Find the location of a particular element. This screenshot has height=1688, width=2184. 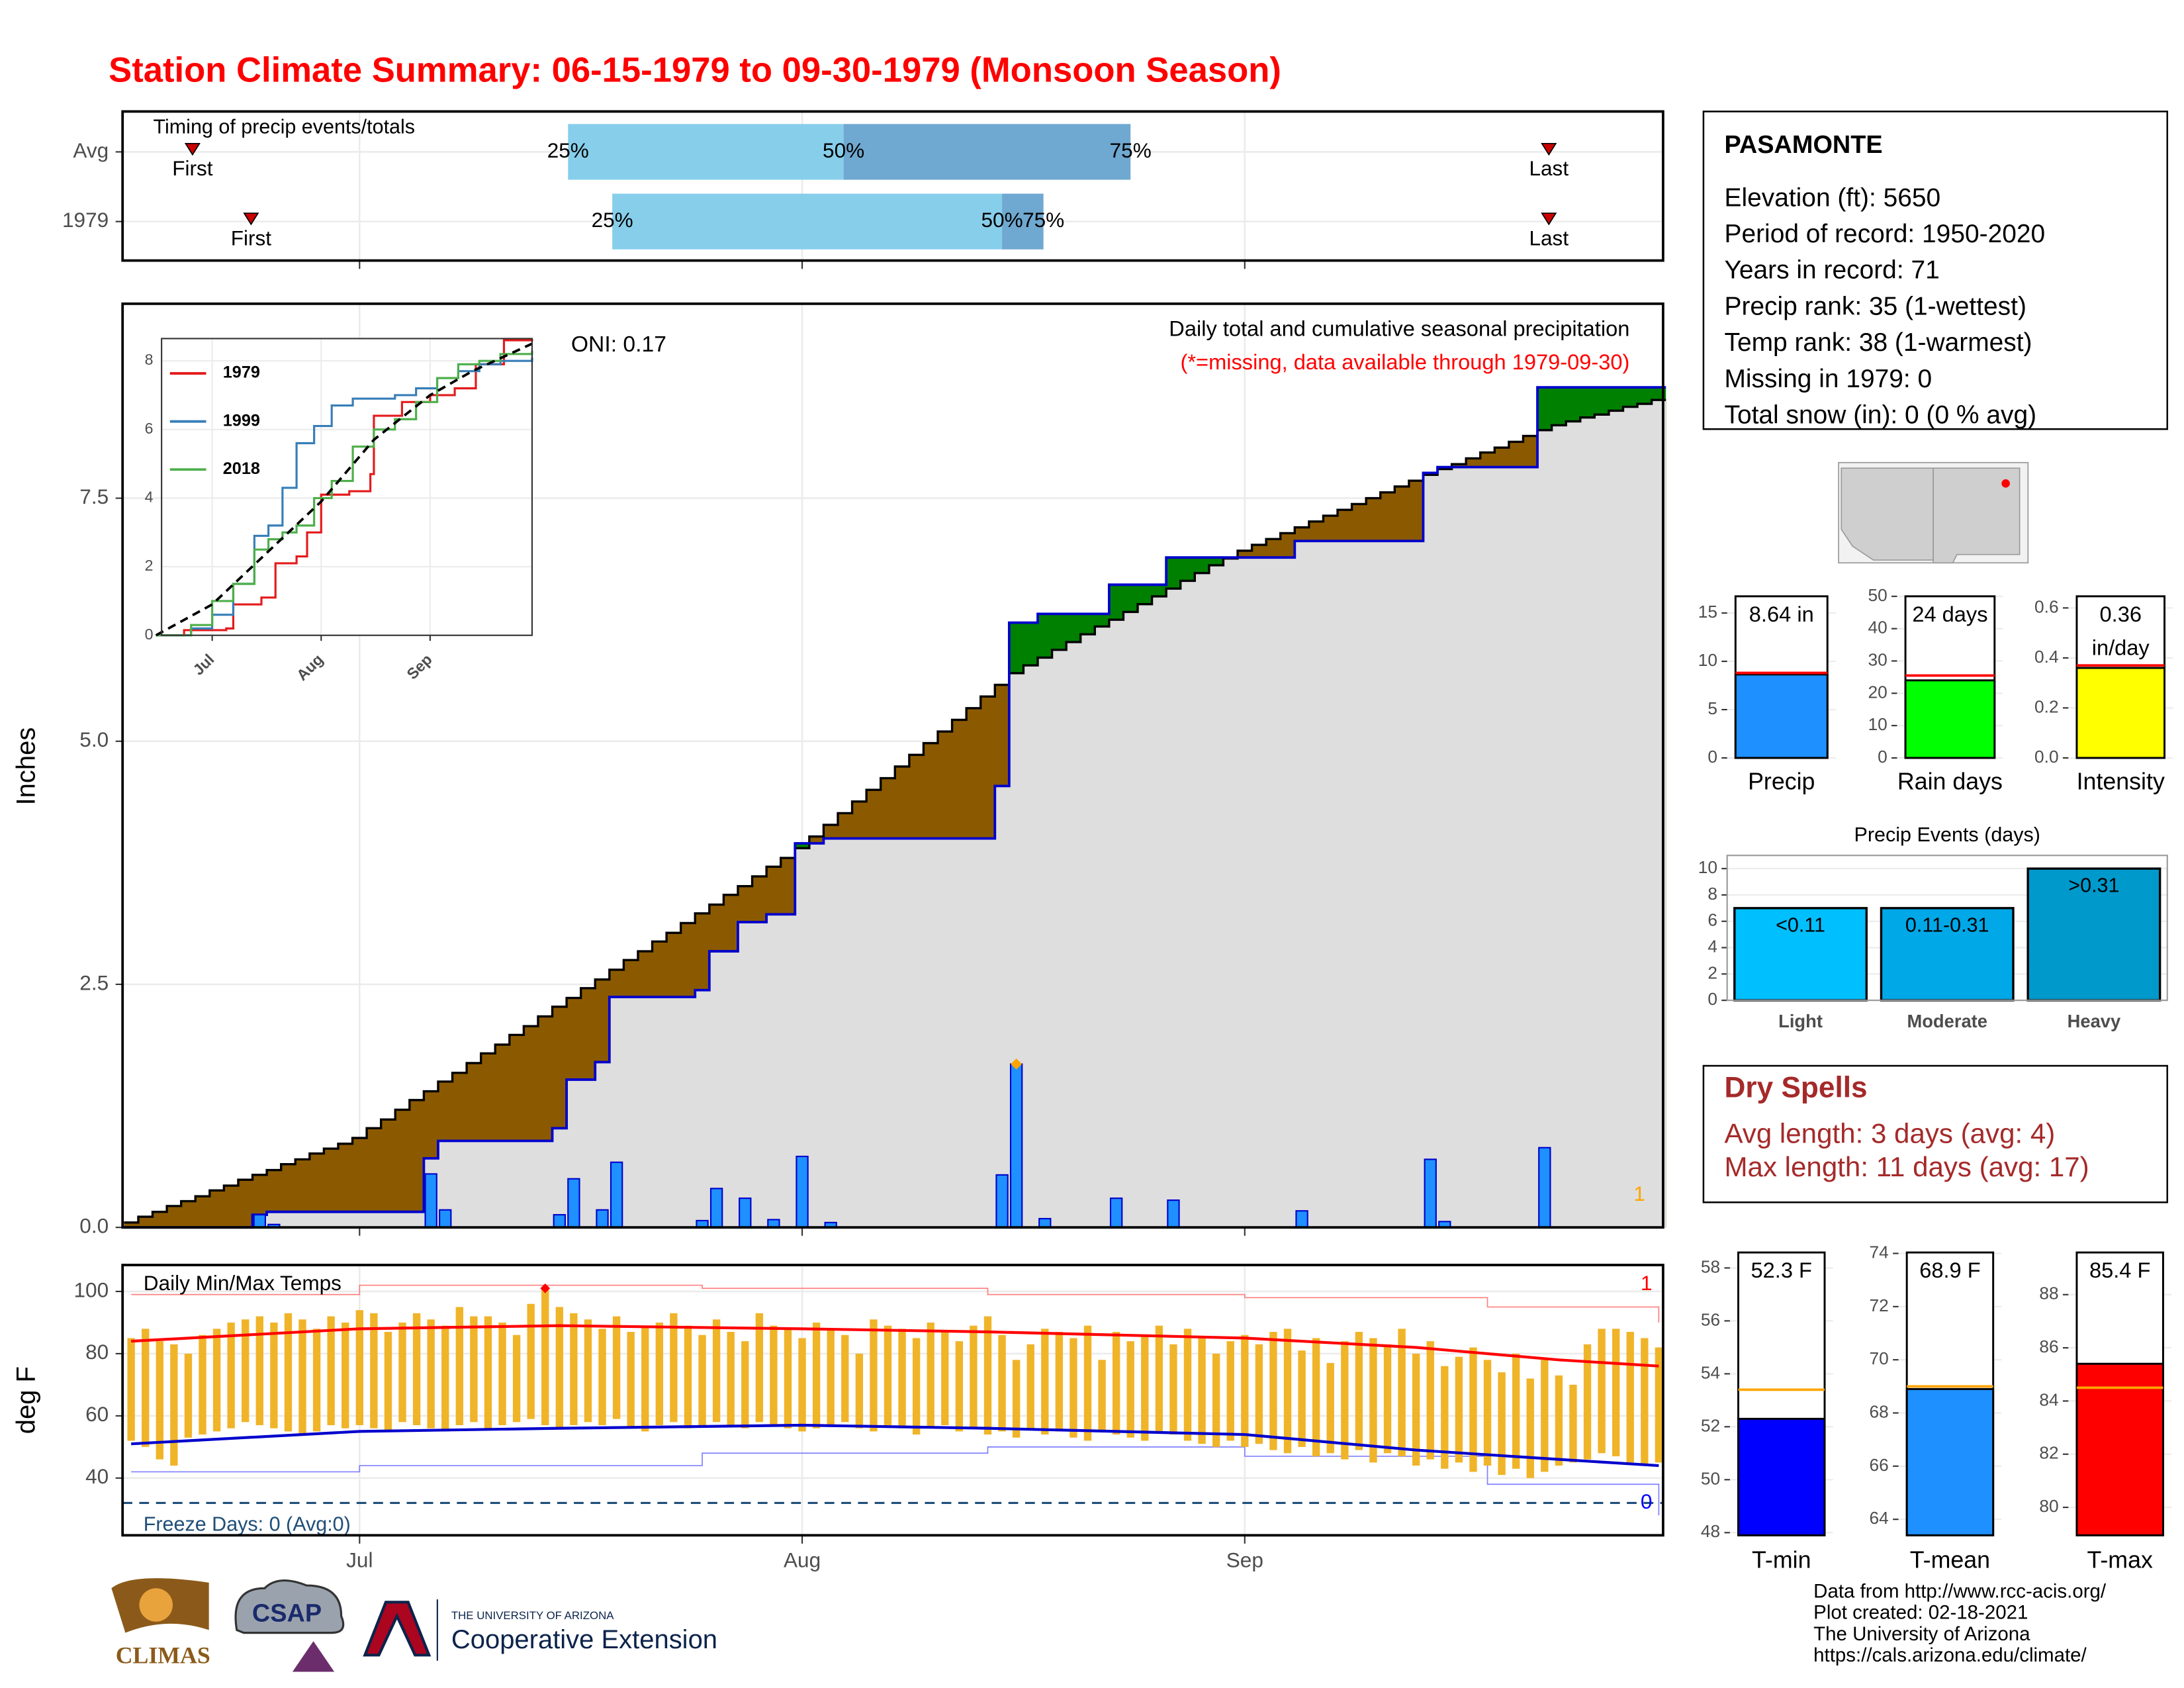

extension-logo-text: Cooperative Extension is located at coordinates (584, 1639).